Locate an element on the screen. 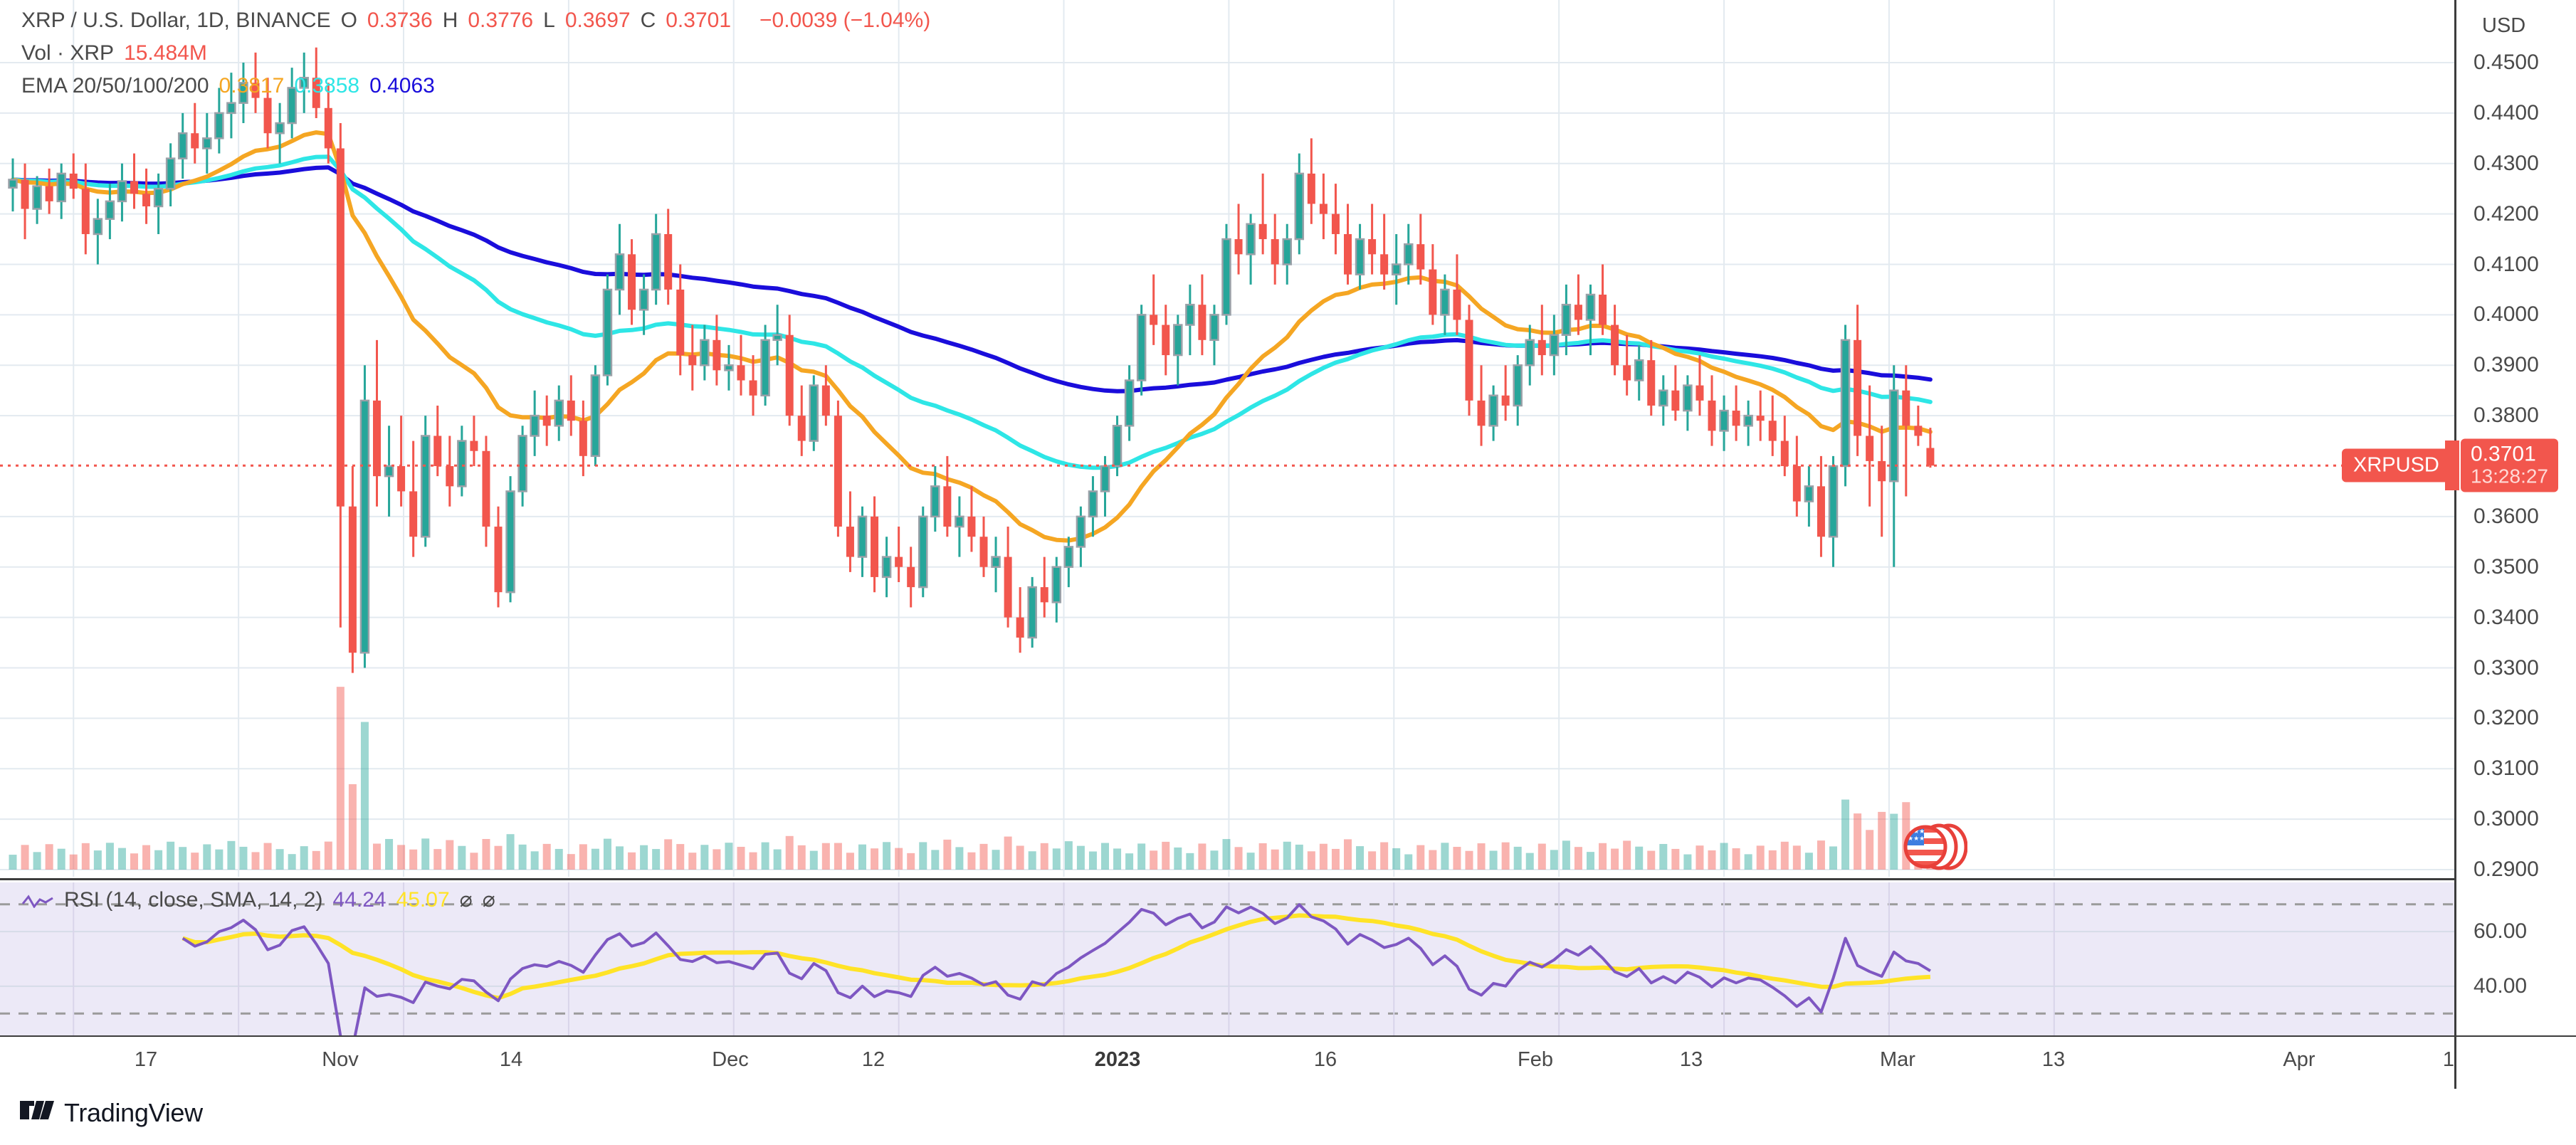 This screenshot has height=1145, width=2576. ohlc-close-key: C is located at coordinates (648, 20).